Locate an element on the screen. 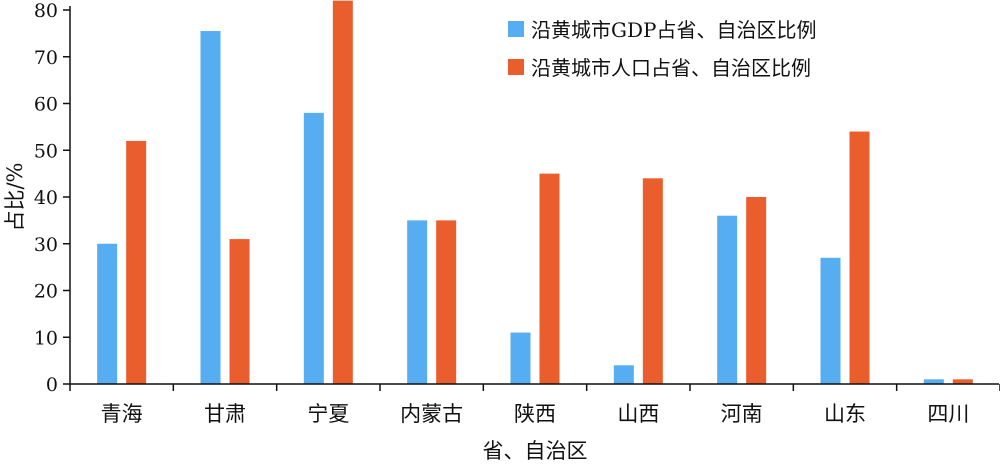  y-ticks-group: 0 10 20 30 40 50 60 70 80 is located at coordinates (52, 198).